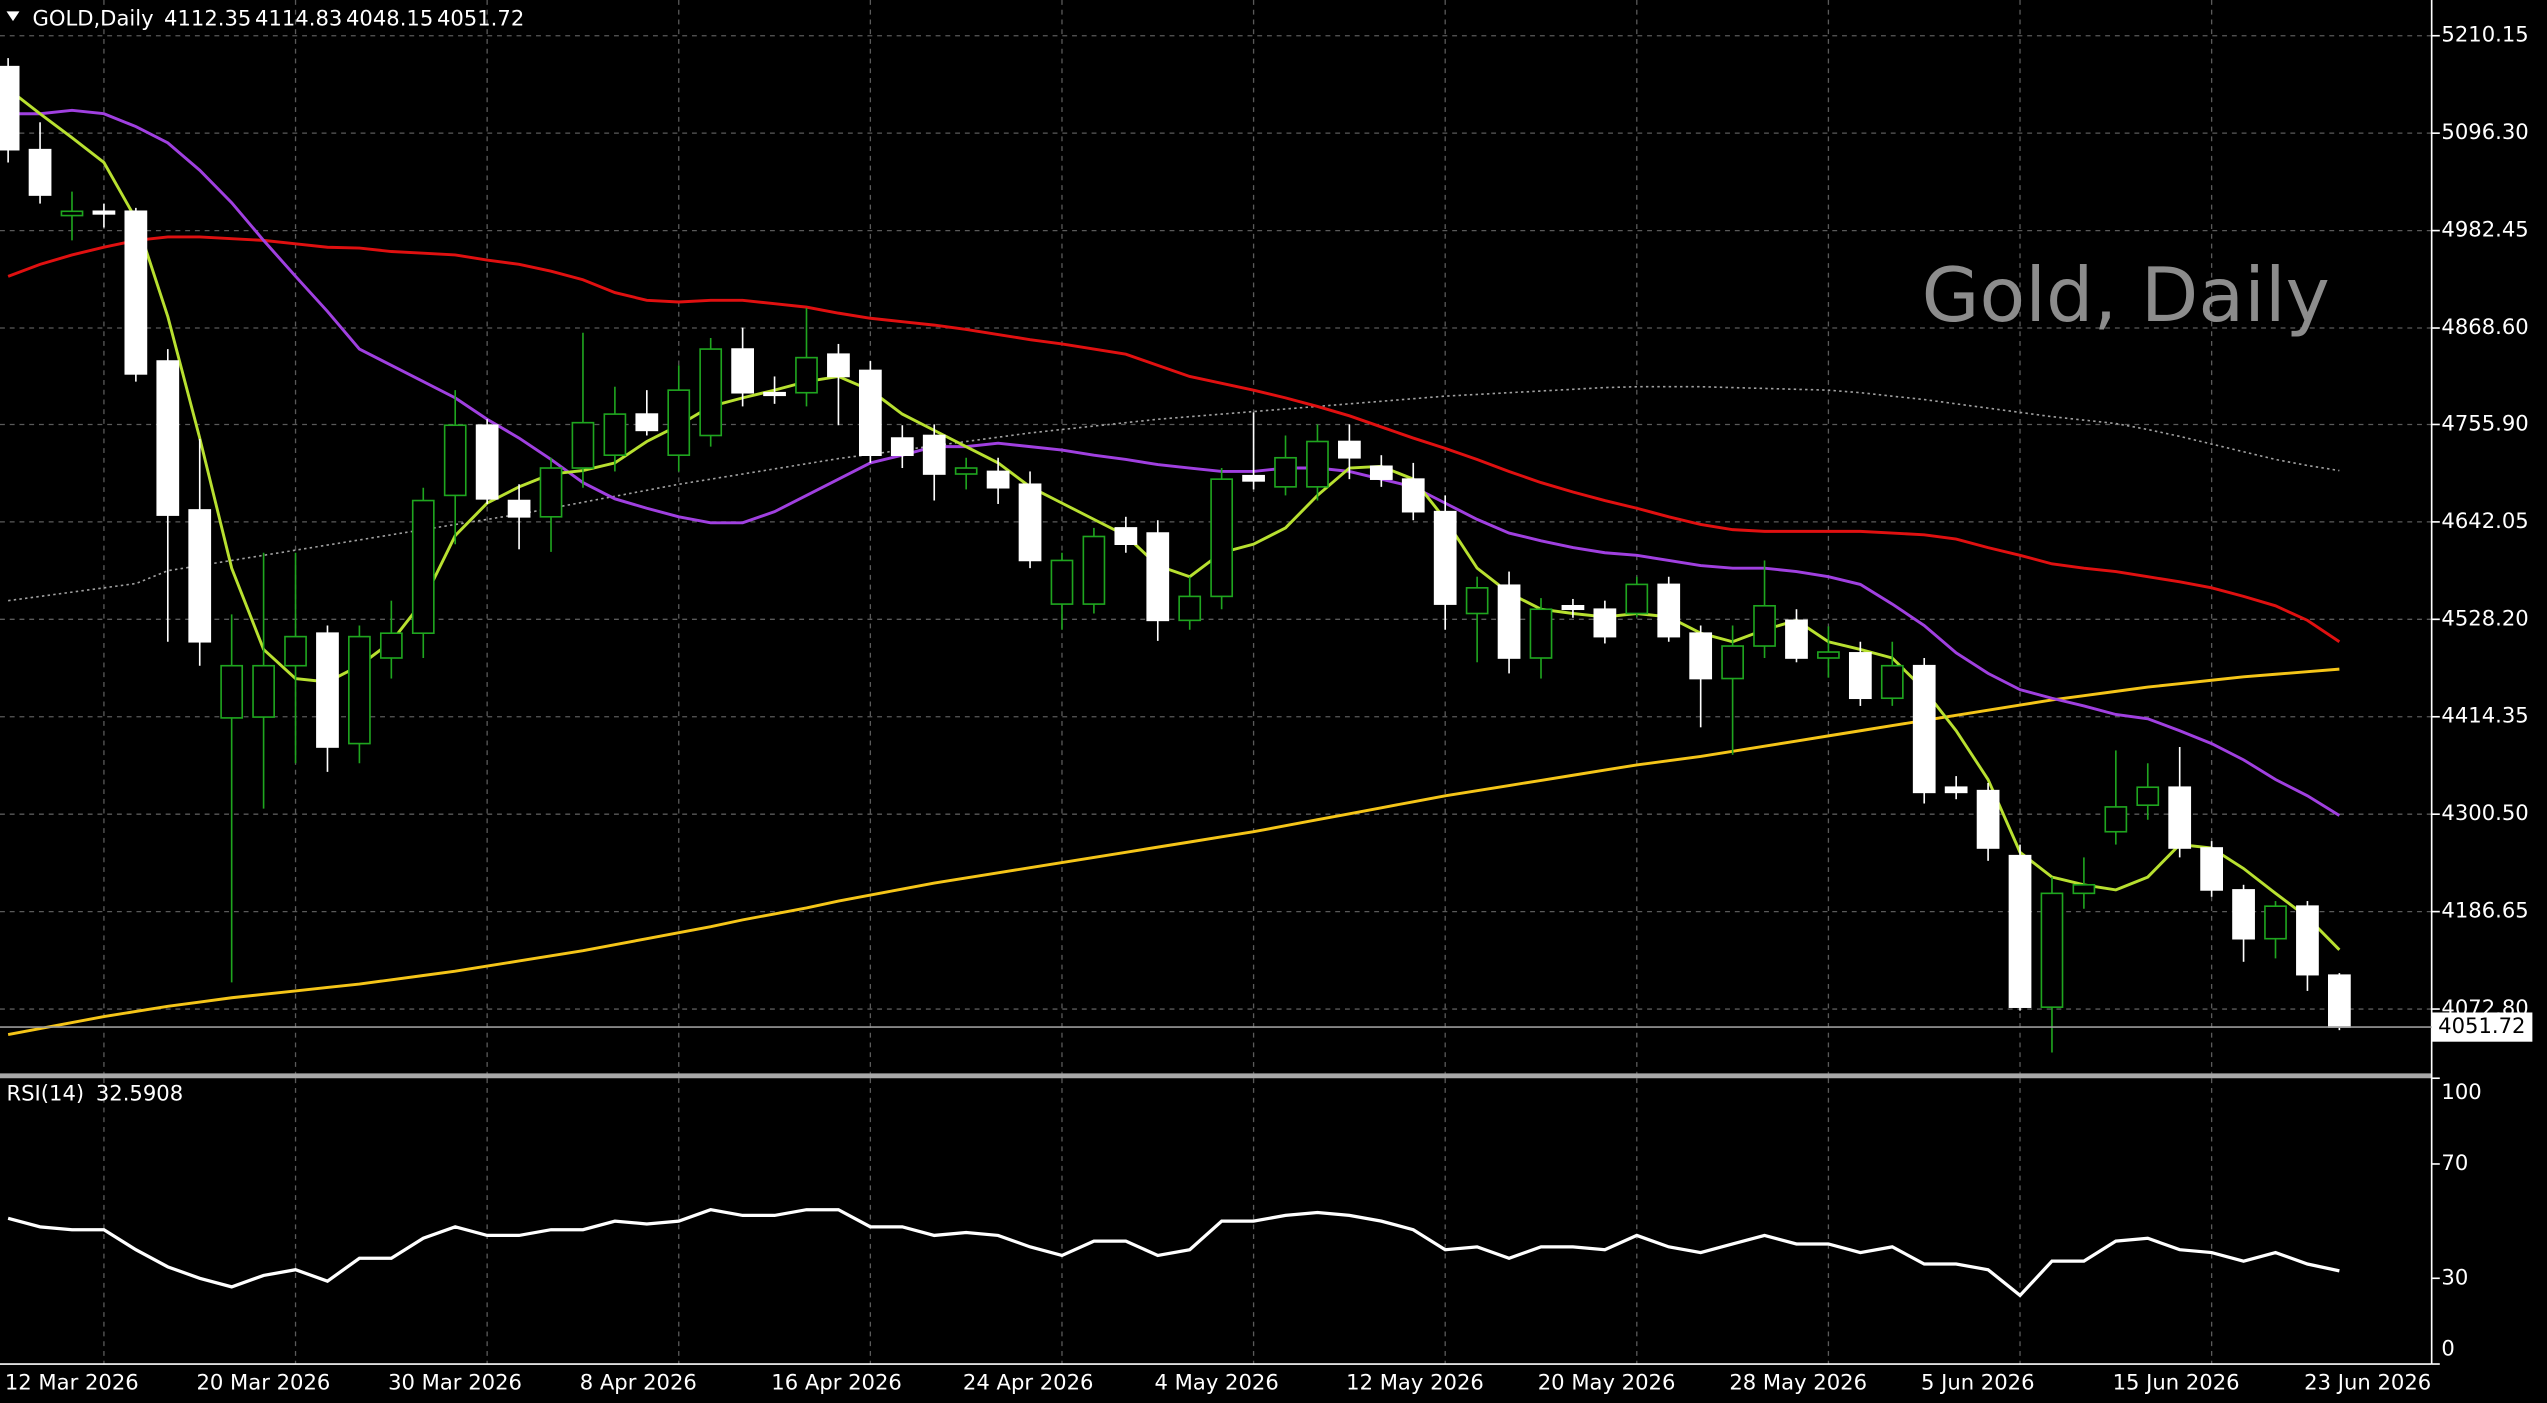  Describe the element at coordinates (2176, 1382) in the screenshot. I see `x-tick-label: 15 Jun 2026` at that location.